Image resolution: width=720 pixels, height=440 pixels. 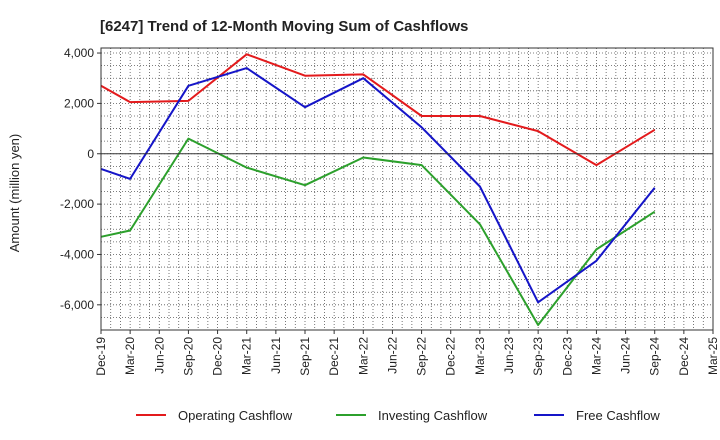 What do you see at coordinates (218, 356) in the screenshot?
I see `x-tick-label: Dec-20` at bounding box center [218, 356].